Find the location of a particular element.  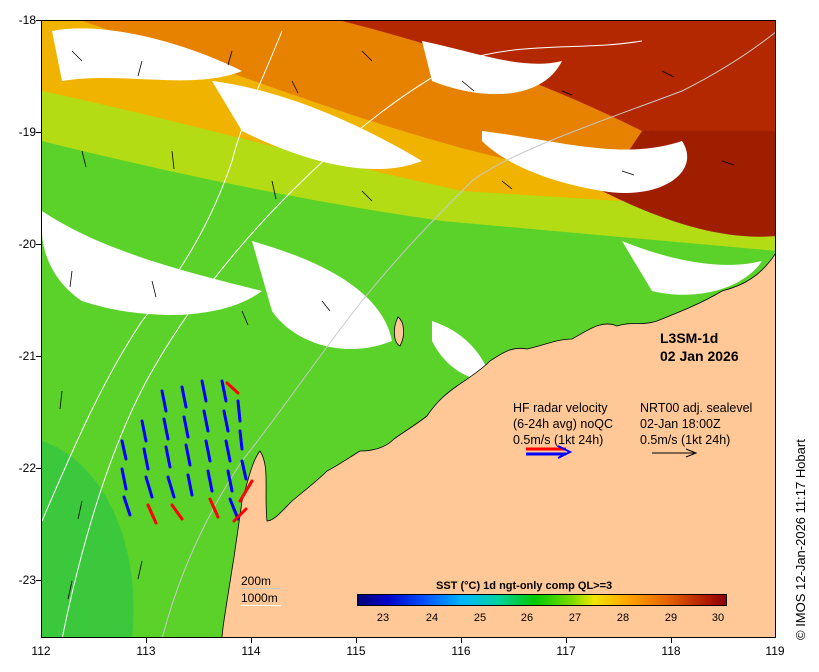

product-date: 02 Jan 2026 is located at coordinates (699, 356).